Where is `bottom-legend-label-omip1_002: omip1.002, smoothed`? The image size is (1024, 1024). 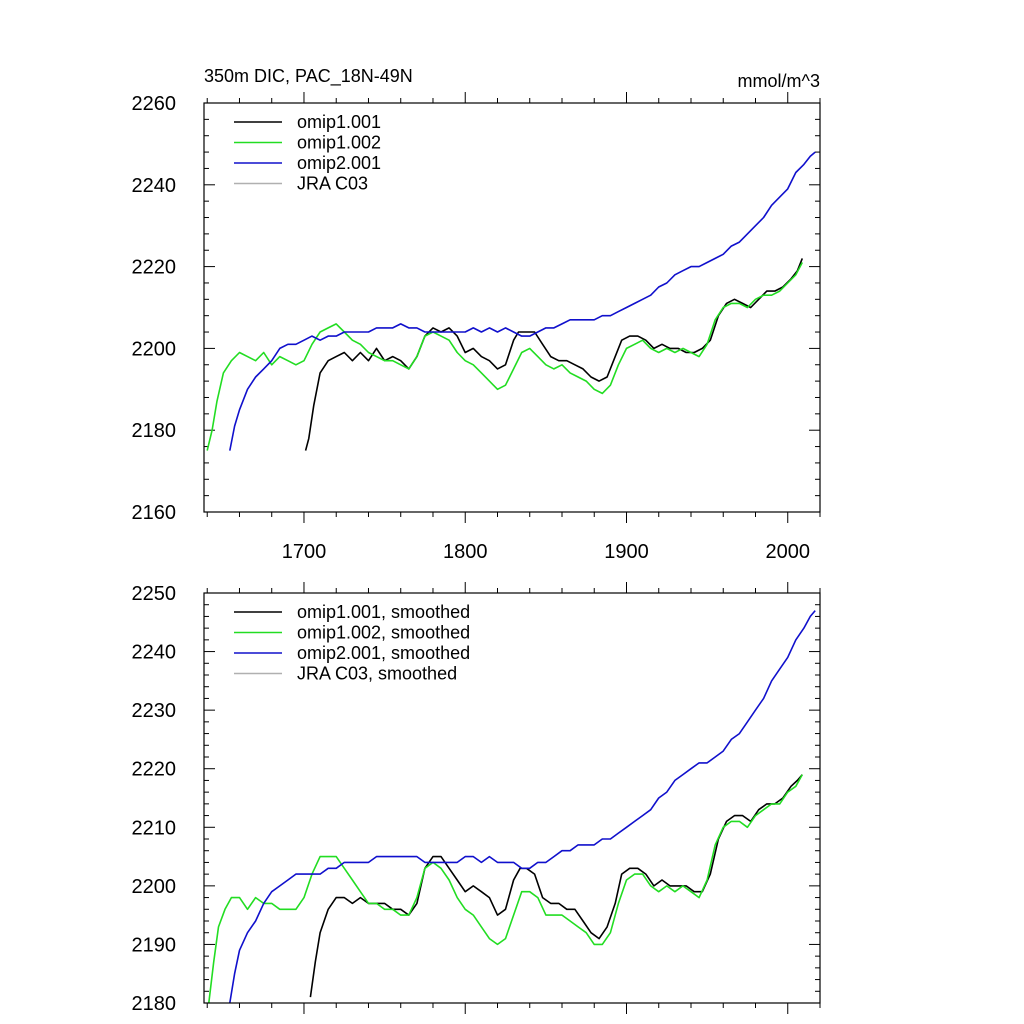
bottom-legend-label-omip1_002: omip1.002, smoothed is located at coordinates (383, 633).